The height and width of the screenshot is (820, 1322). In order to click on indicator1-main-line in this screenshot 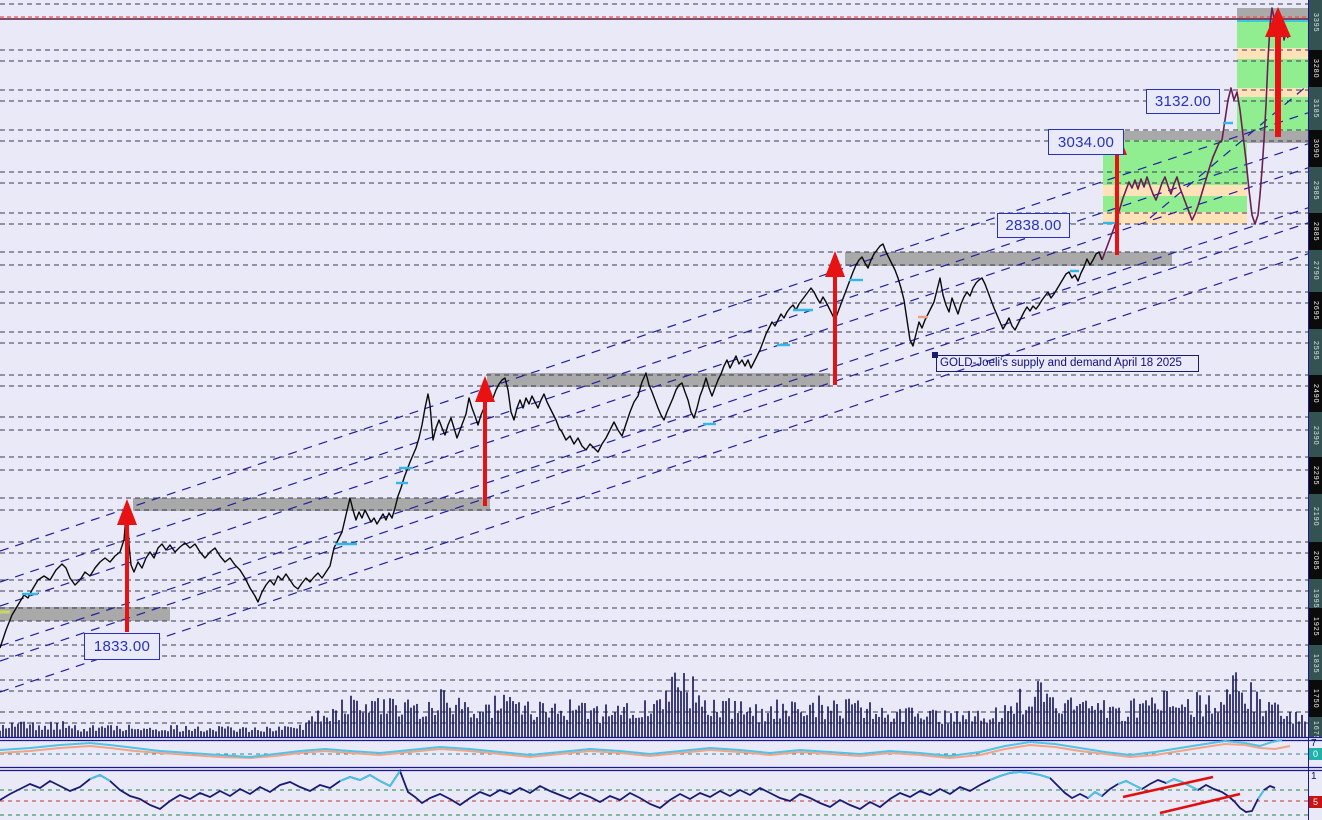, I will do `click(641, 749)`.